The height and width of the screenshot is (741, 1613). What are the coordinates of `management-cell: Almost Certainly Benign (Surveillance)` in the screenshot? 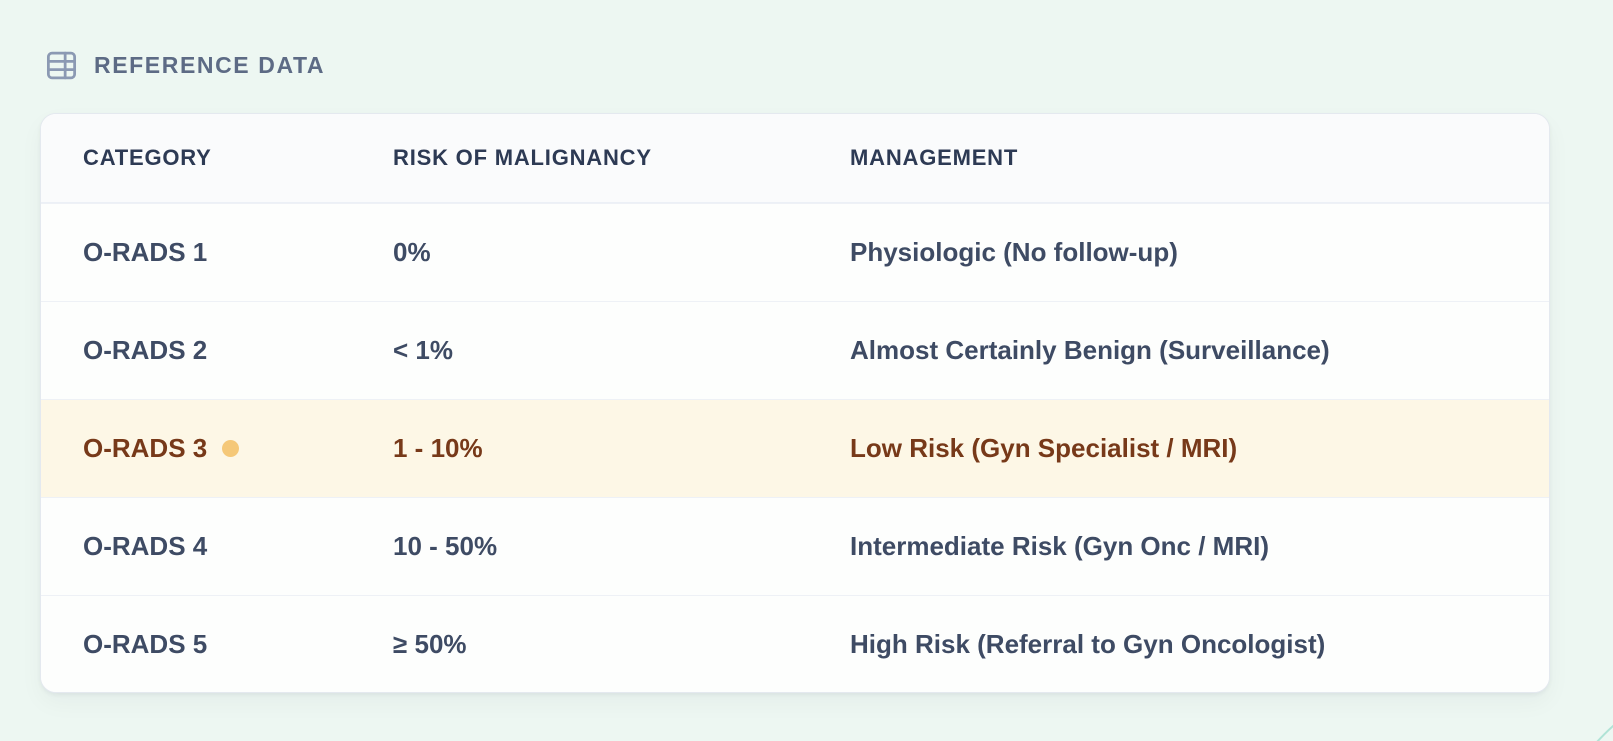 It's located at (1090, 350).